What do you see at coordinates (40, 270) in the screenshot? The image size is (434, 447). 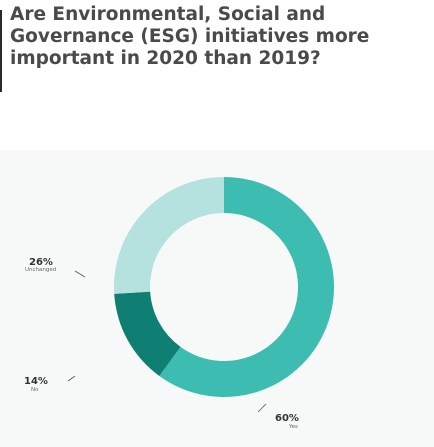 I see `slice-category-unchanged: Unchanged` at bounding box center [40, 270].